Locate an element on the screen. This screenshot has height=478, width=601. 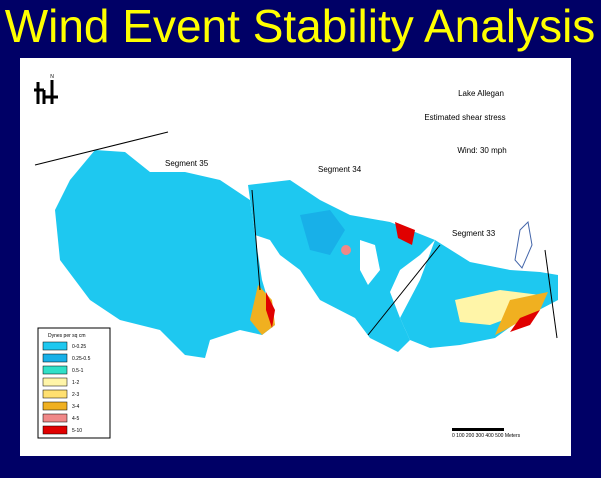
scale-bar is located at coordinates (478, 429).